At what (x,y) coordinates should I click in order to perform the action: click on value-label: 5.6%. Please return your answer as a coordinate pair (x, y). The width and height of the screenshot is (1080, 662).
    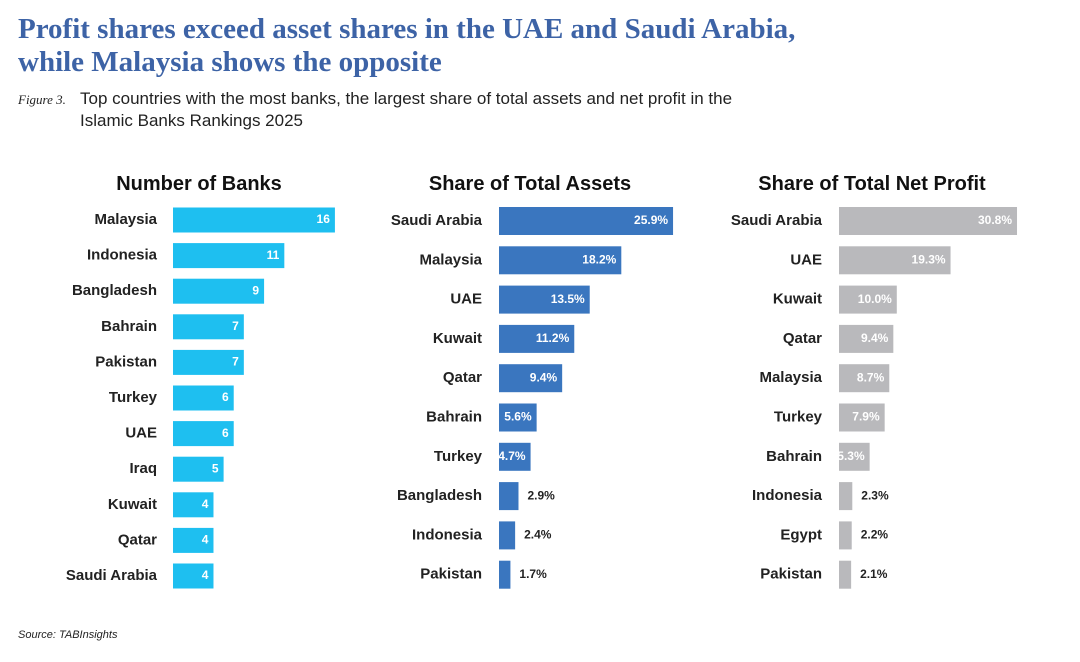
    Looking at the image, I should click on (518, 417).